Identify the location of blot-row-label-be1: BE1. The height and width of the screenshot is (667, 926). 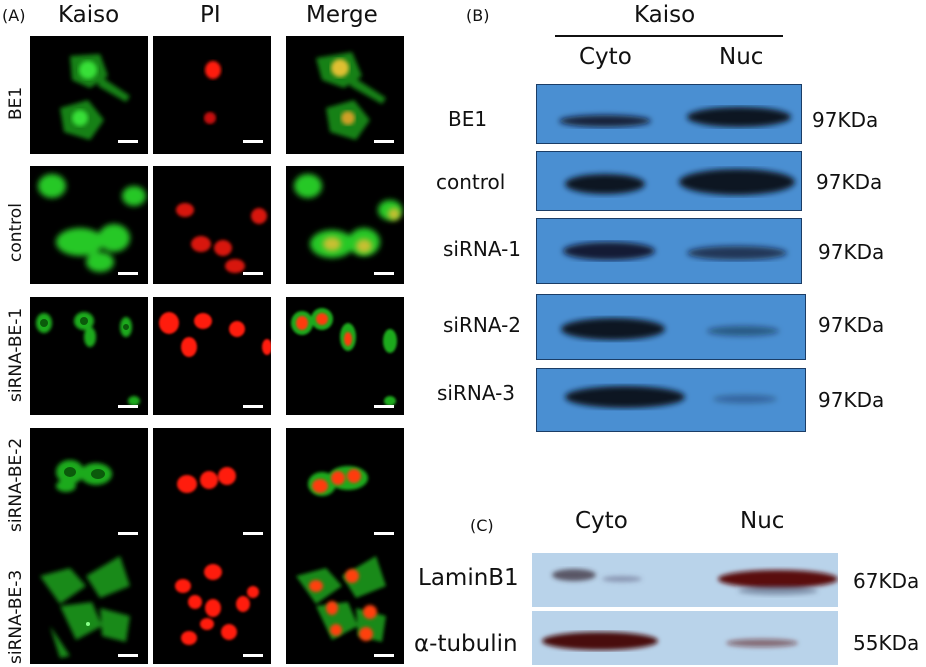
(468, 119).